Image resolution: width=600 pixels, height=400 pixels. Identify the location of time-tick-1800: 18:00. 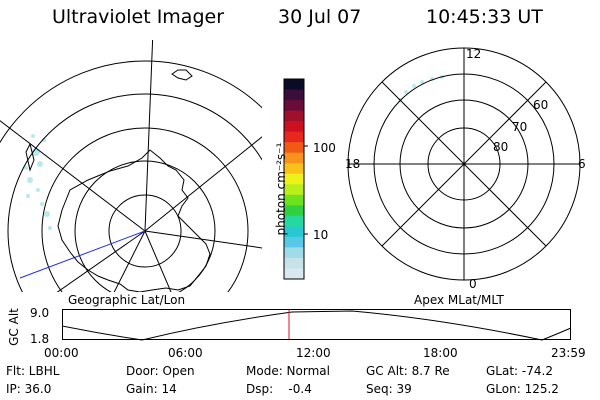
(440, 353).